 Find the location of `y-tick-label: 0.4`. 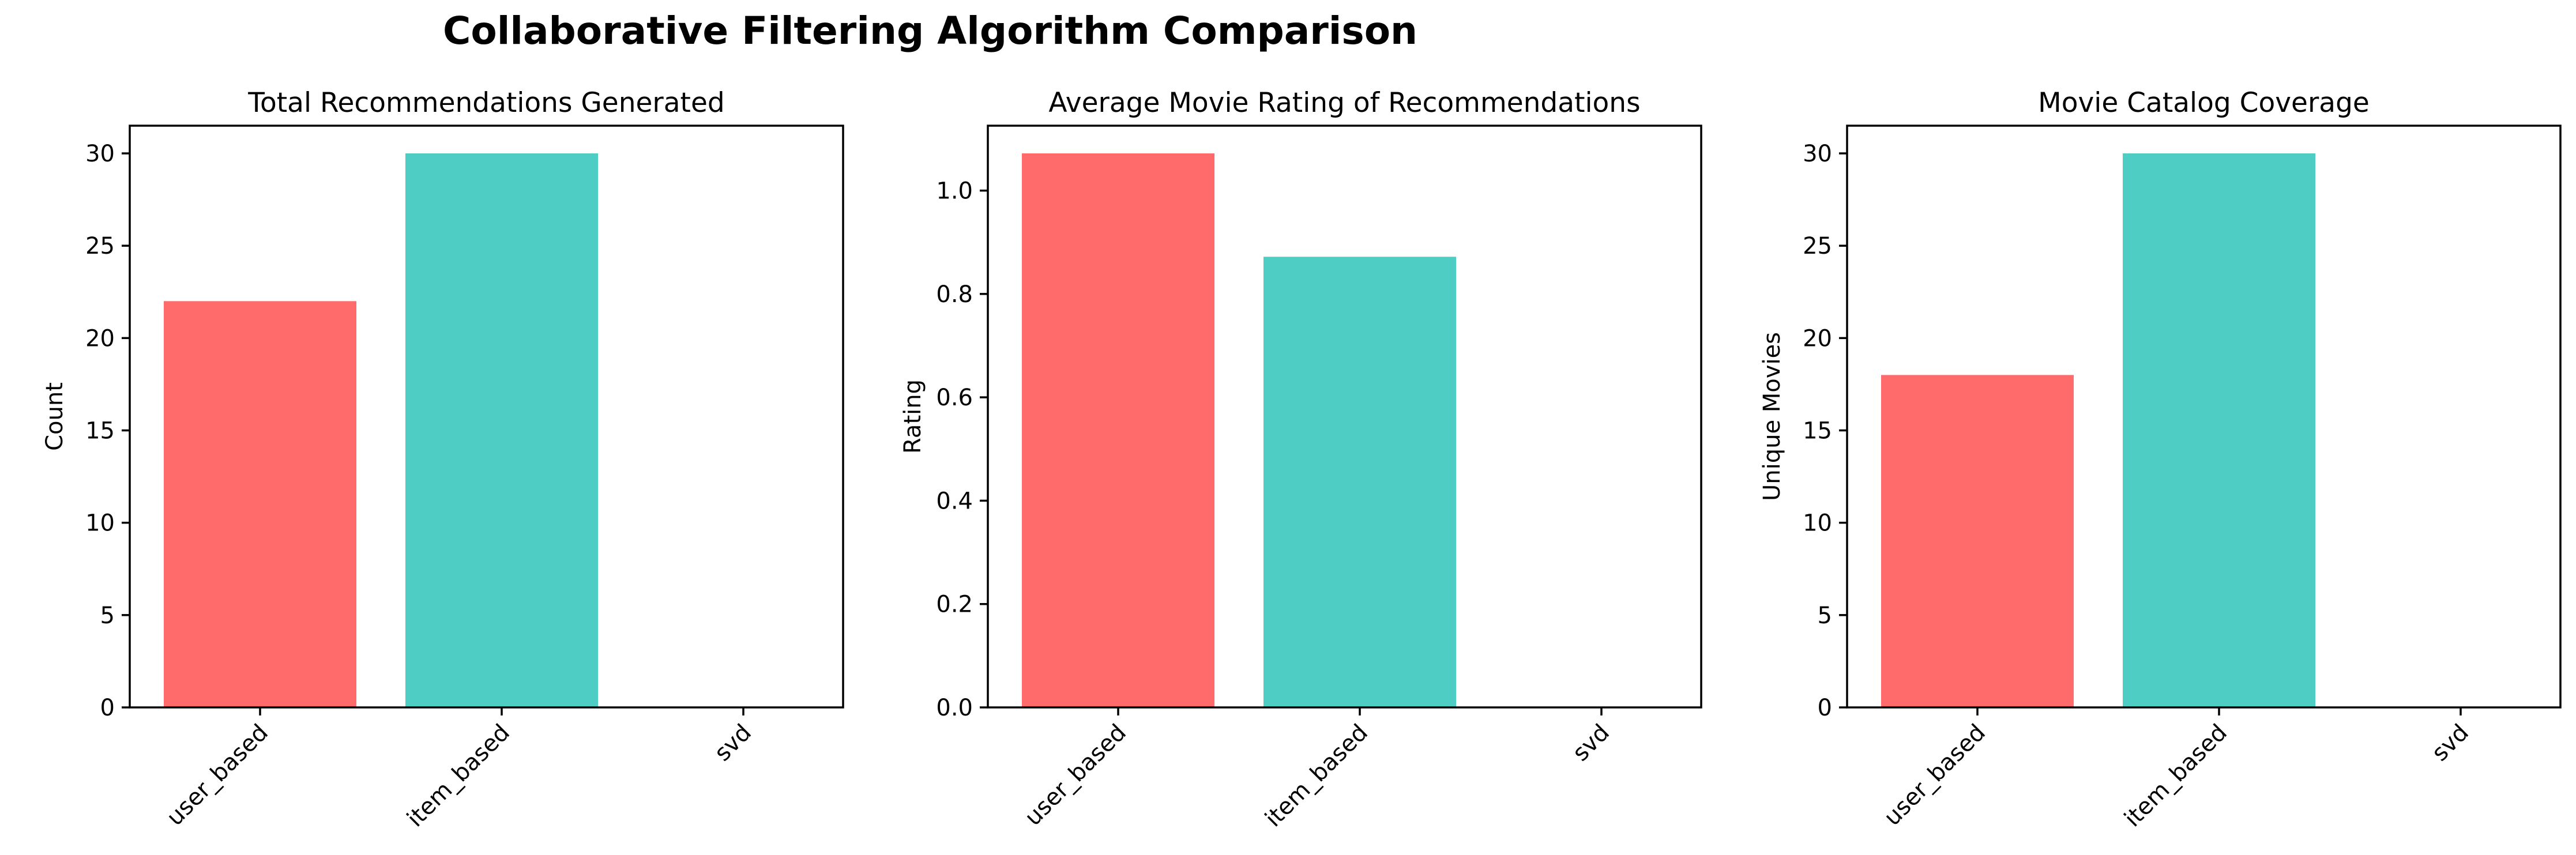

y-tick-label: 0.4 is located at coordinates (954, 501).